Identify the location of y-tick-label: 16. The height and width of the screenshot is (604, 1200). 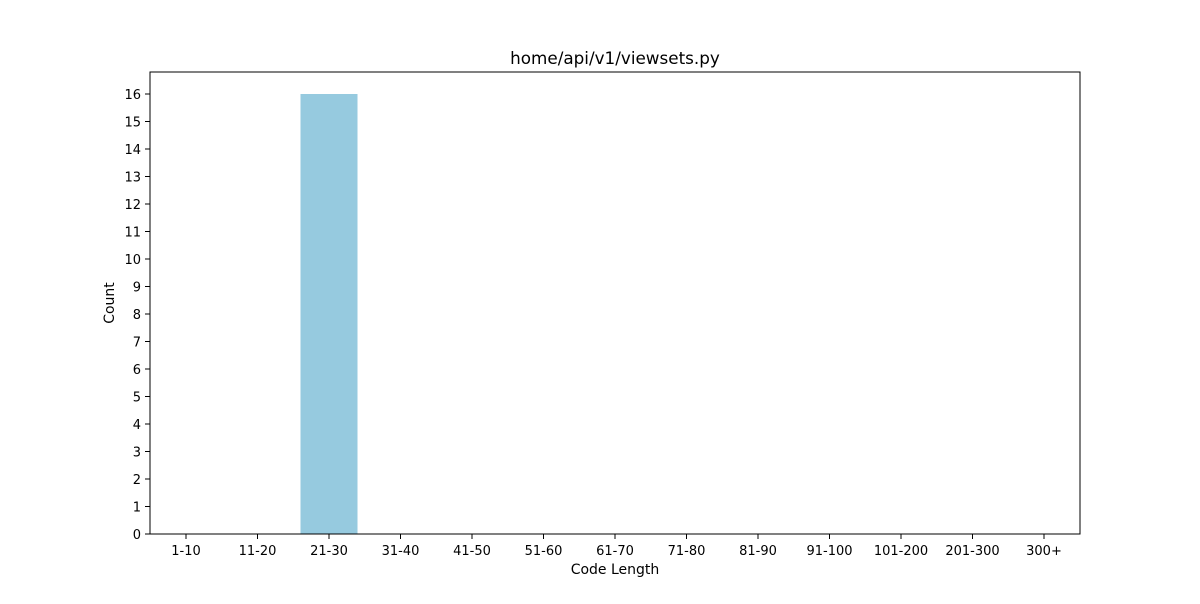
(132, 95).